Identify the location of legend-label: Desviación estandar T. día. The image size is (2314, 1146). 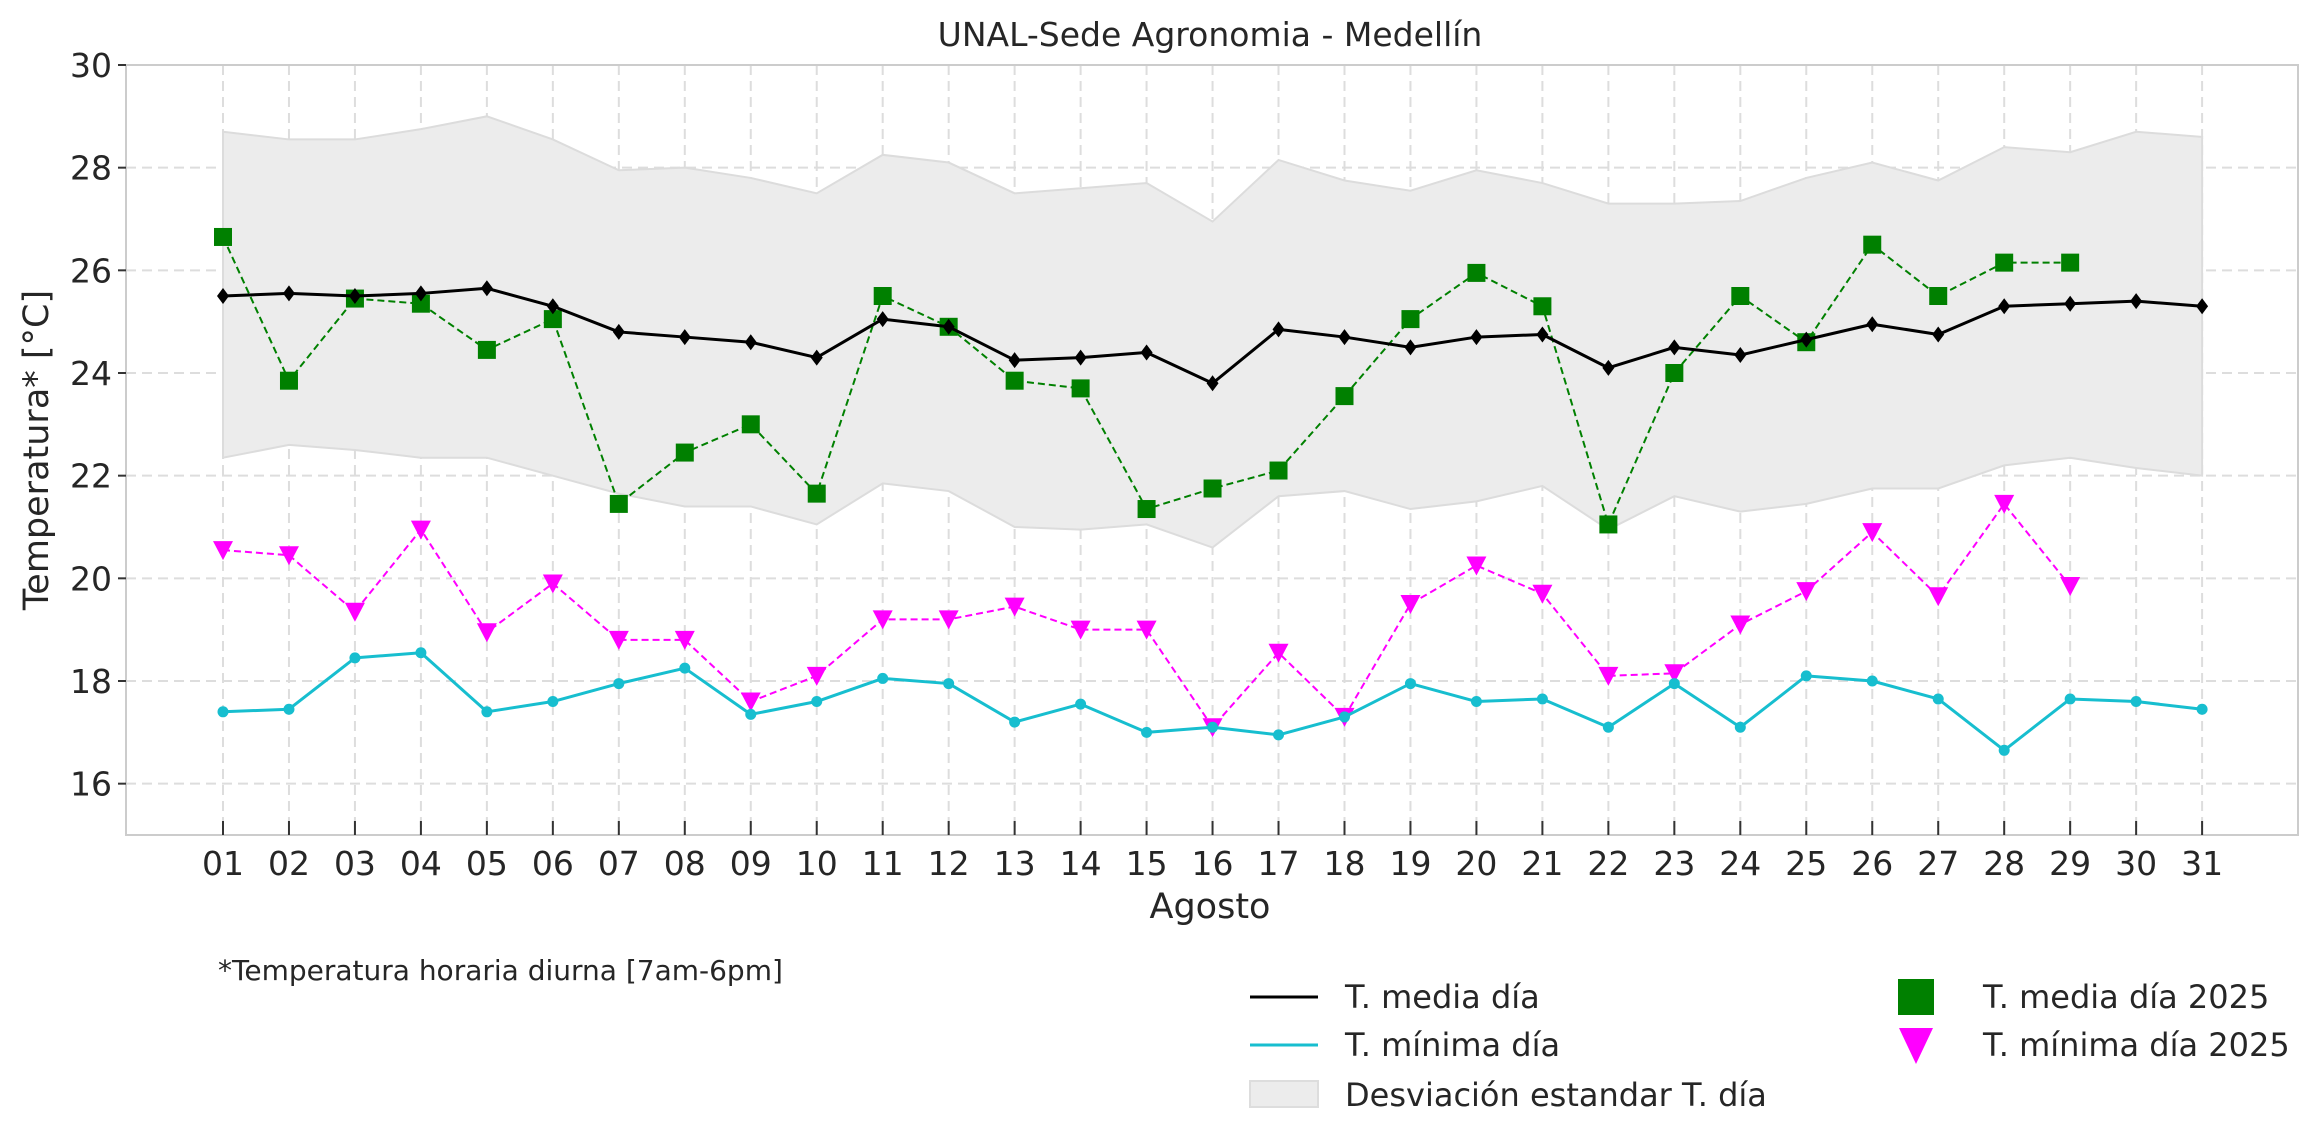
(1556, 1095).